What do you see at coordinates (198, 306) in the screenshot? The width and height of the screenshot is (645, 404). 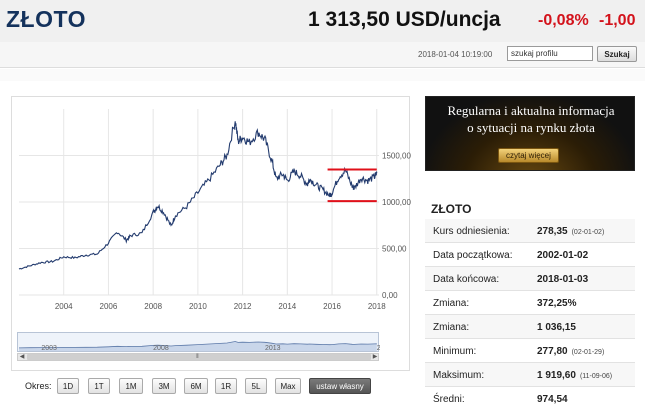 I see `x-tick-label: 2010` at bounding box center [198, 306].